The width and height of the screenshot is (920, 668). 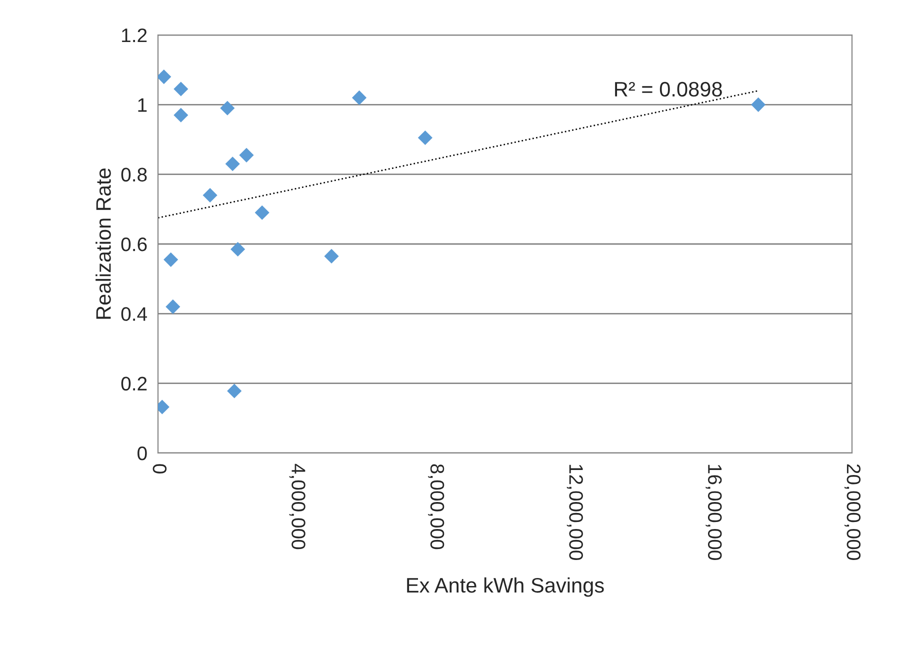 I want to click on x-tick-label: 20,000,000, so click(x=852, y=512).